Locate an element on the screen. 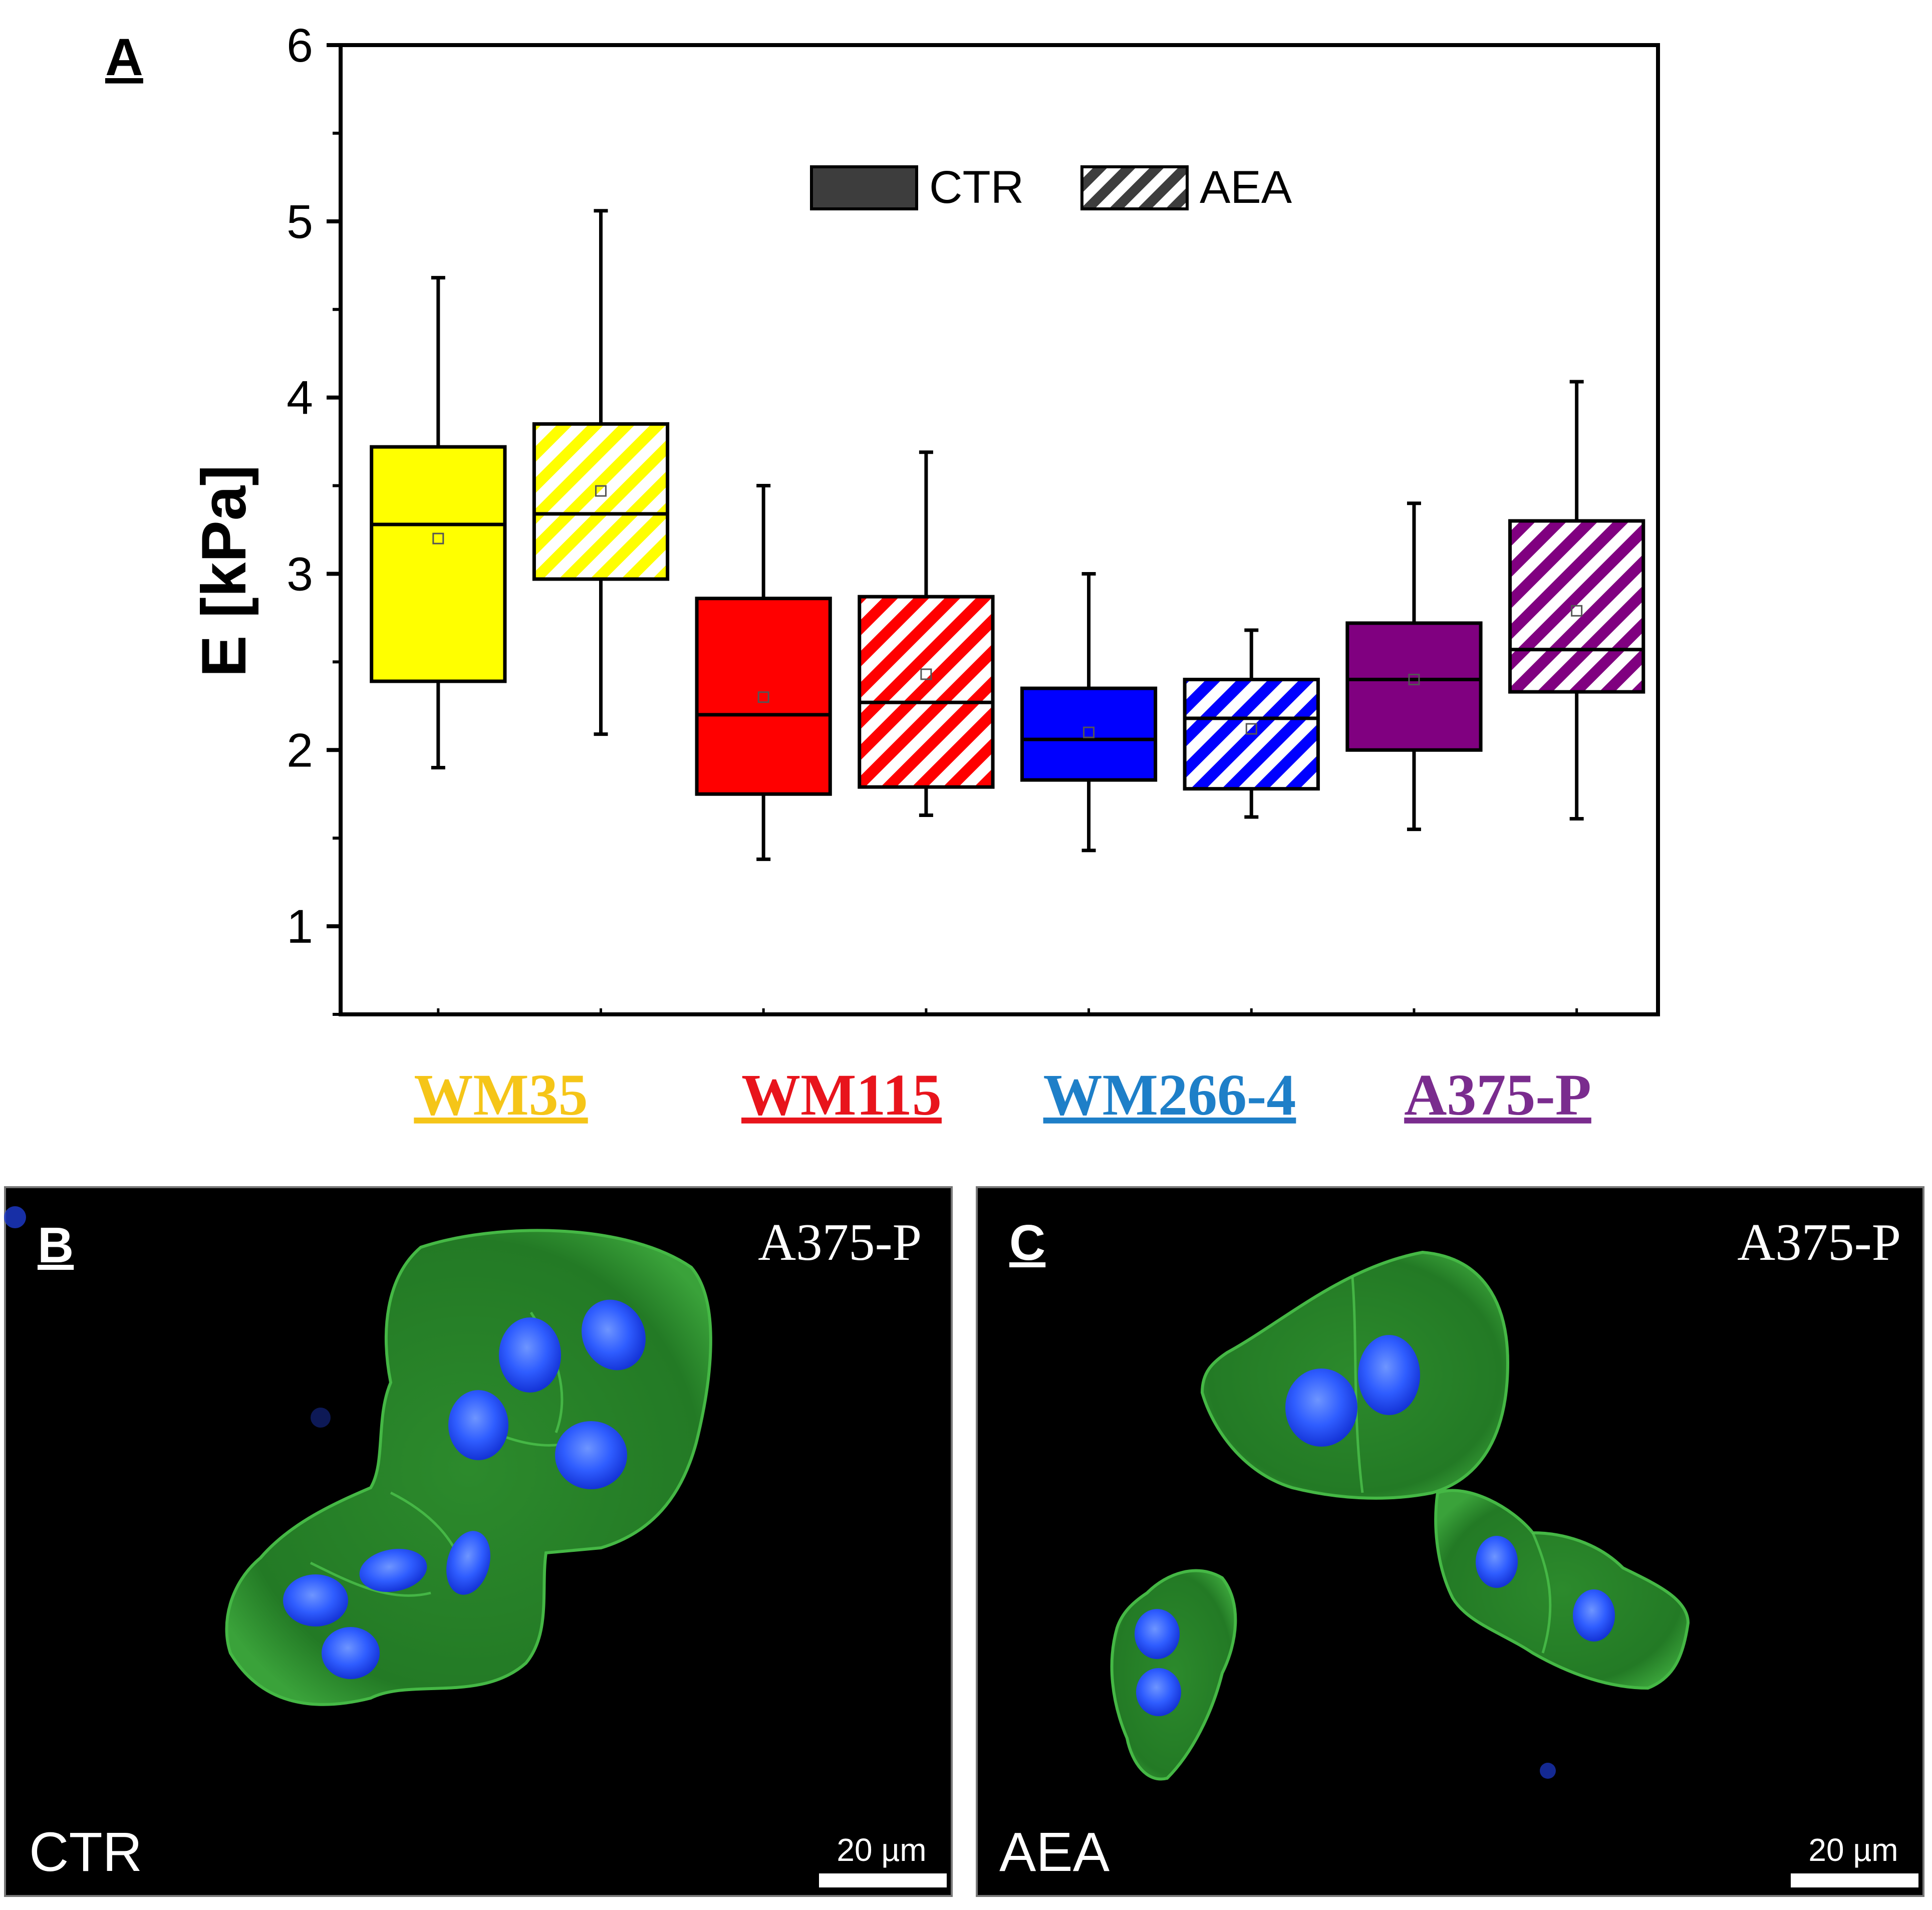 The height and width of the screenshot is (1910, 1932). panel-a-label: A is located at coordinates (124, 58).